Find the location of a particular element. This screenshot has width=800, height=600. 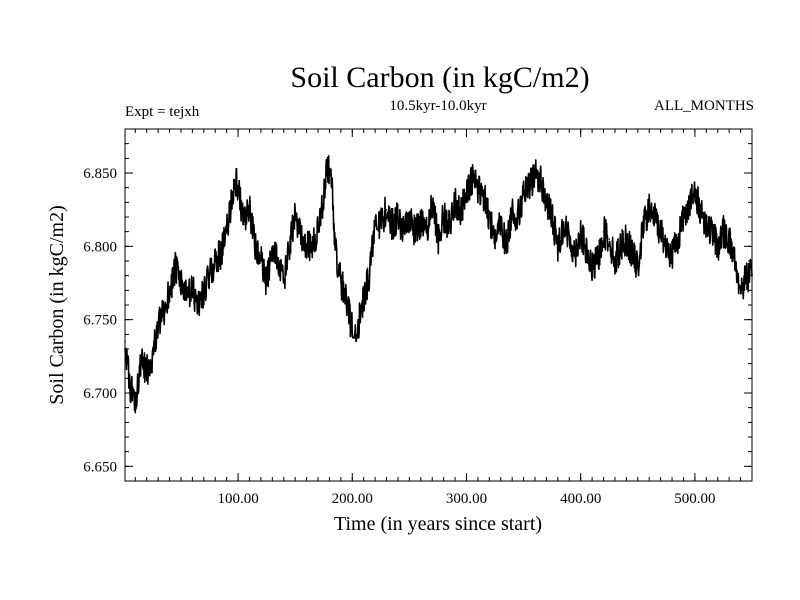

y-tick-label: 6.650 is located at coordinates (100, 467).